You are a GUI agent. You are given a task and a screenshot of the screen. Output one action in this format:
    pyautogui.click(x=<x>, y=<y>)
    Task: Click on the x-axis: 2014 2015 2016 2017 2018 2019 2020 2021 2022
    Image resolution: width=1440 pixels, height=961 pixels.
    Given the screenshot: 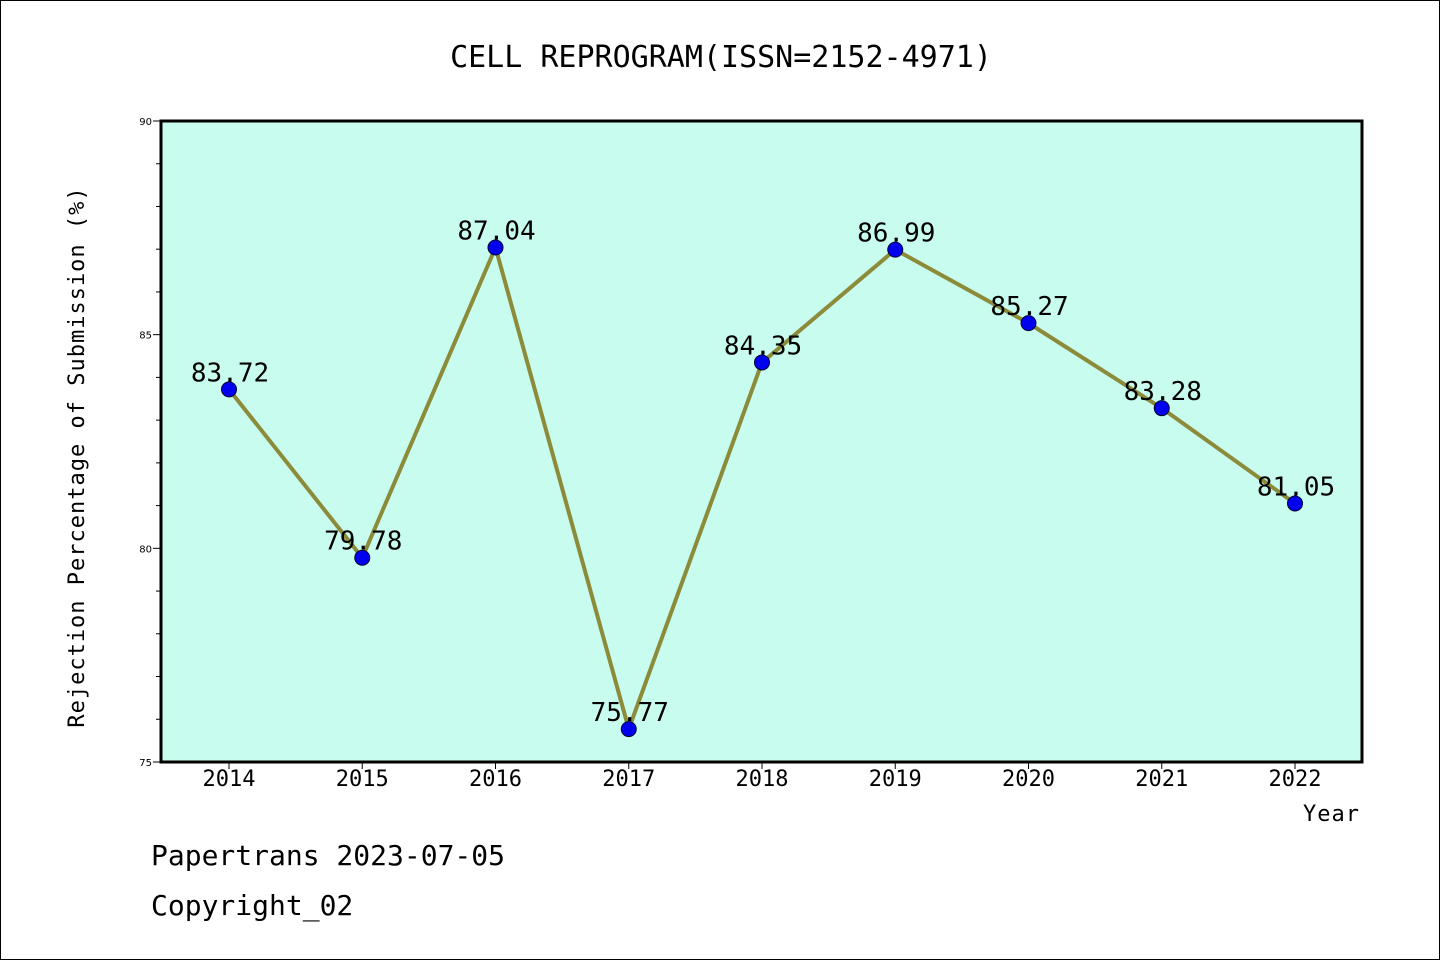 What is the action you would take?
    pyautogui.click(x=762, y=777)
    